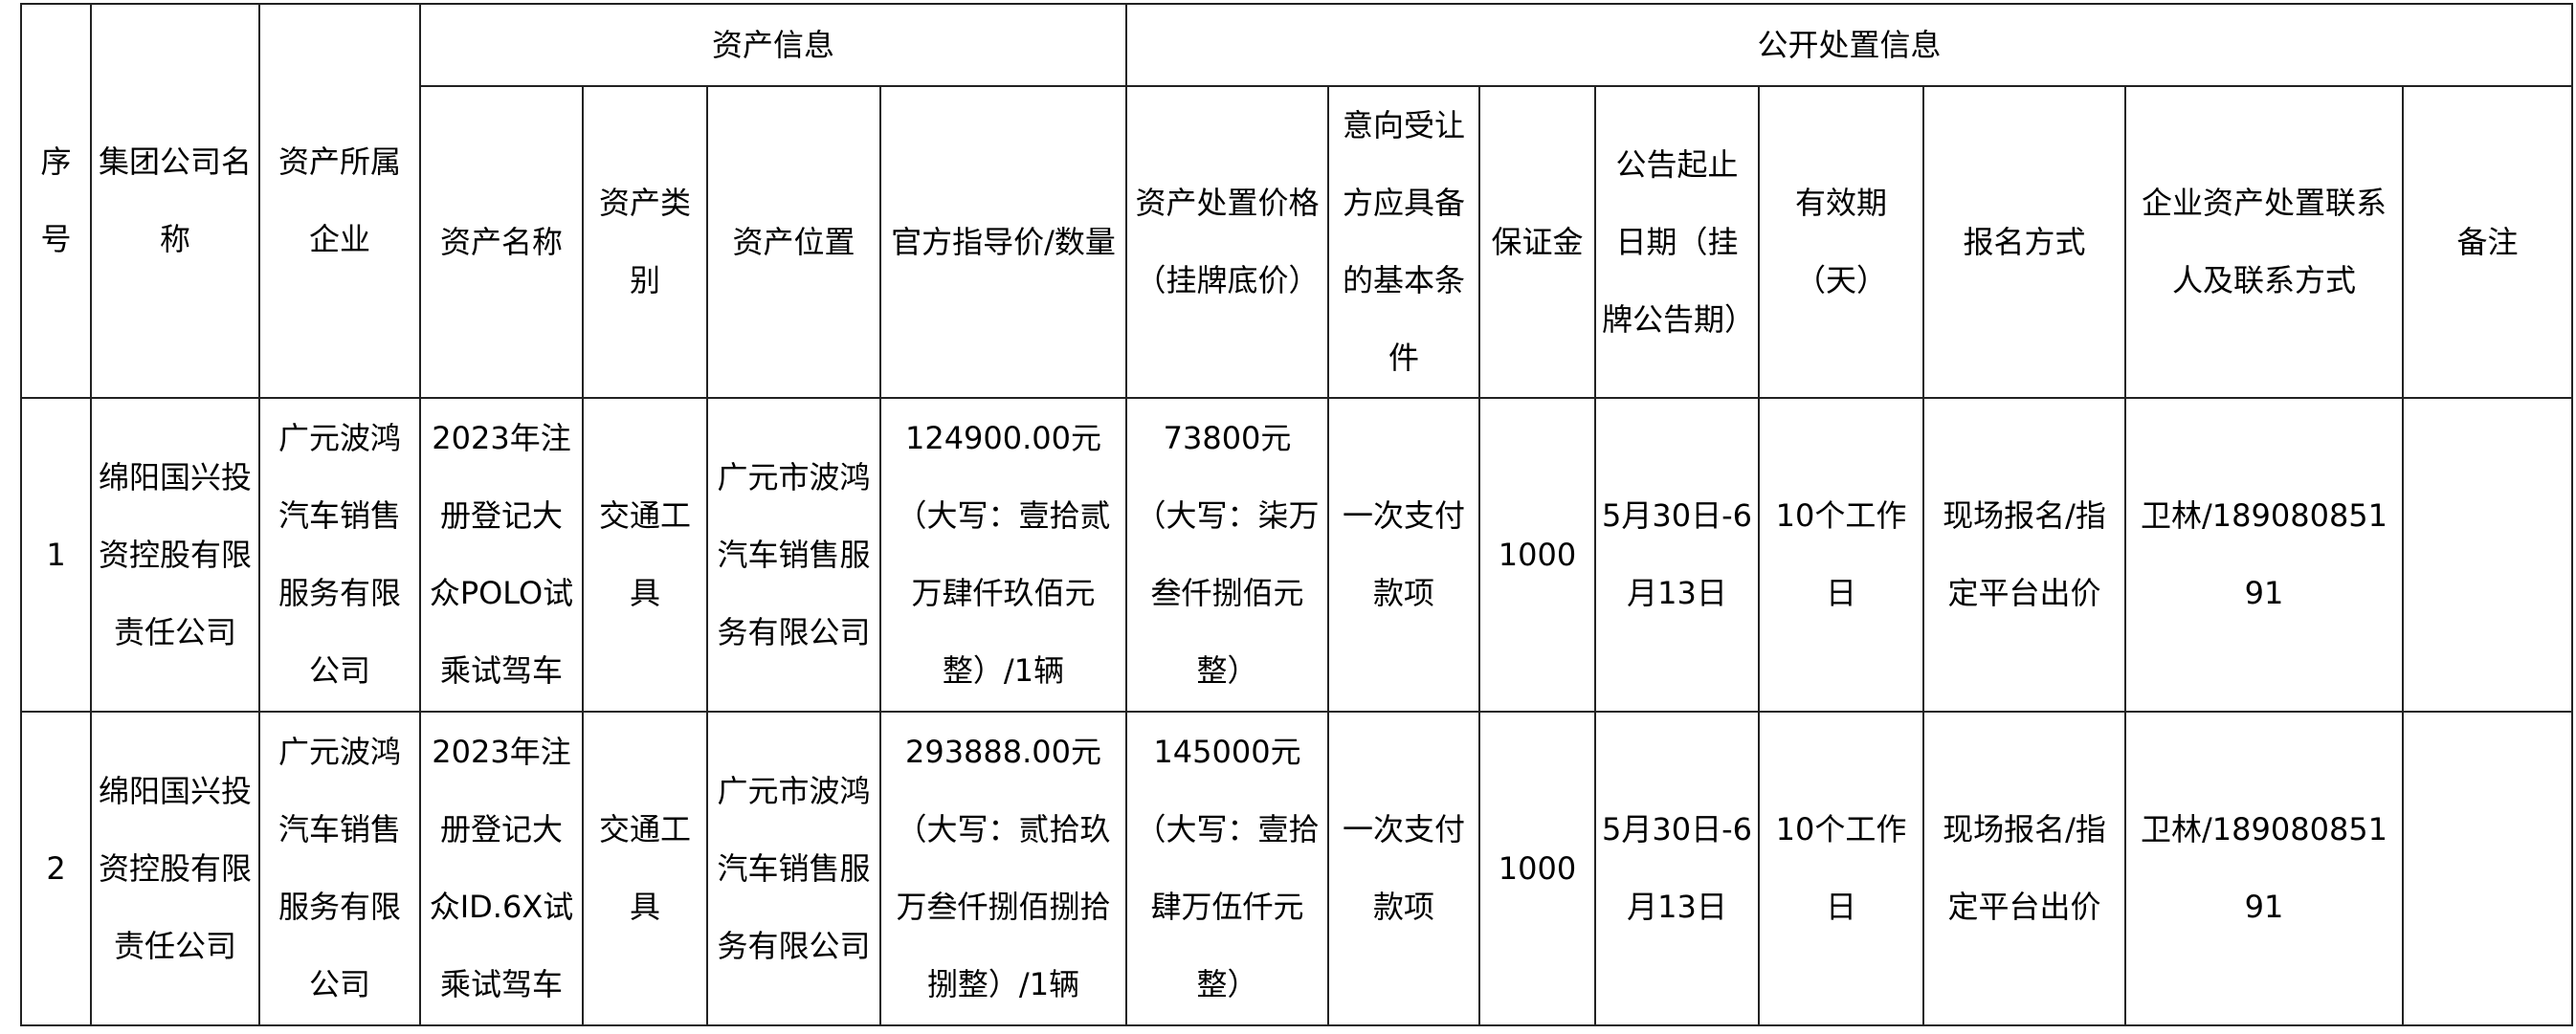 This screenshot has width=2576, height=1034. What do you see at coordinates (339, 201) in the screenshot?
I see `header-owner-company: 资产所属企业` at bounding box center [339, 201].